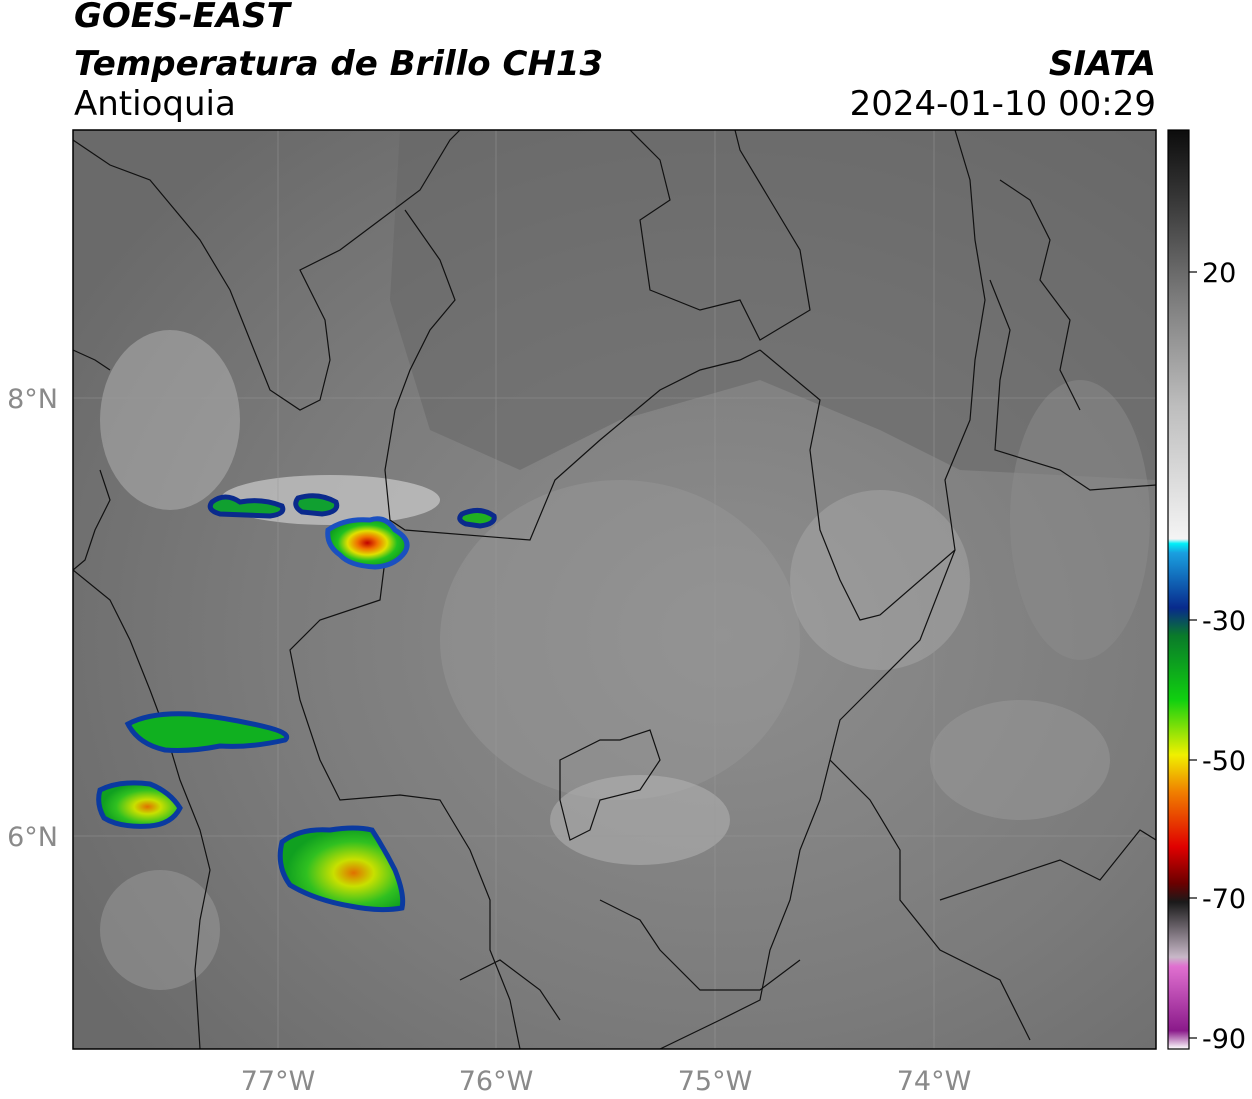  What do you see at coordinates (32, 837) in the screenshot?
I see `lat-tick-label: 6°N` at bounding box center [32, 837].